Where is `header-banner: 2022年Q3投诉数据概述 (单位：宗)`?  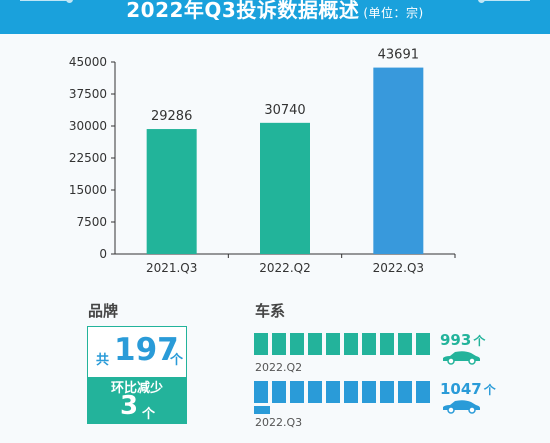
header-banner: 2022年Q3投诉数据概述 (单位：宗) is located at coordinates (275, 17).